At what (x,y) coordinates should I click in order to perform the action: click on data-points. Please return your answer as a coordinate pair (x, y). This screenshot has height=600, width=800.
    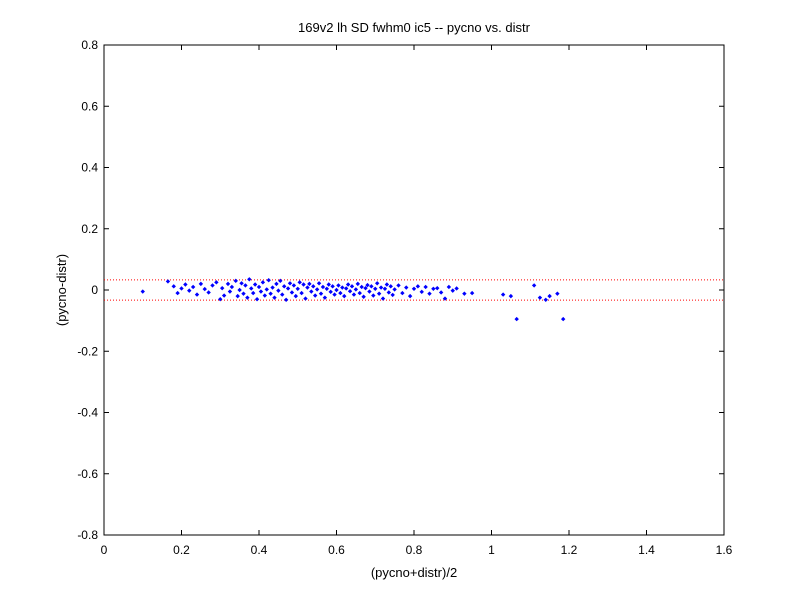
    Looking at the image, I should click on (353, 299).